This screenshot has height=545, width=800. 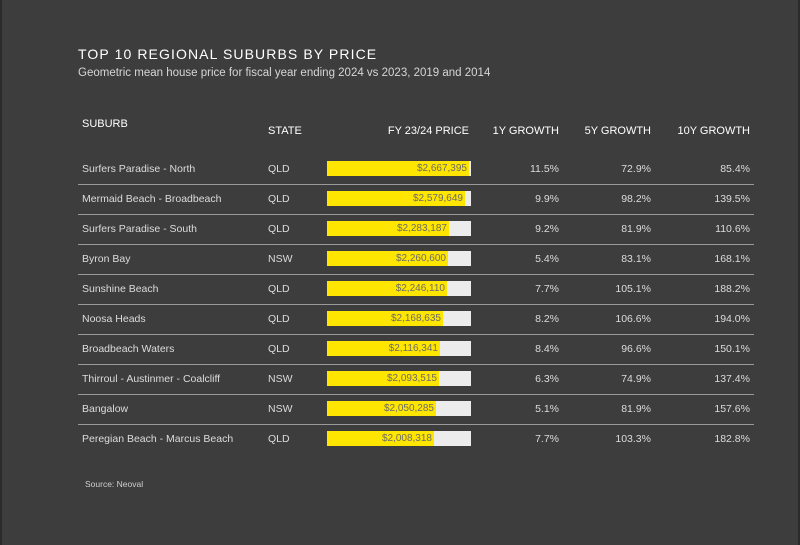 I want to click on suburb-cell: Surfers Paradise - North, so click(x=139, y=169).